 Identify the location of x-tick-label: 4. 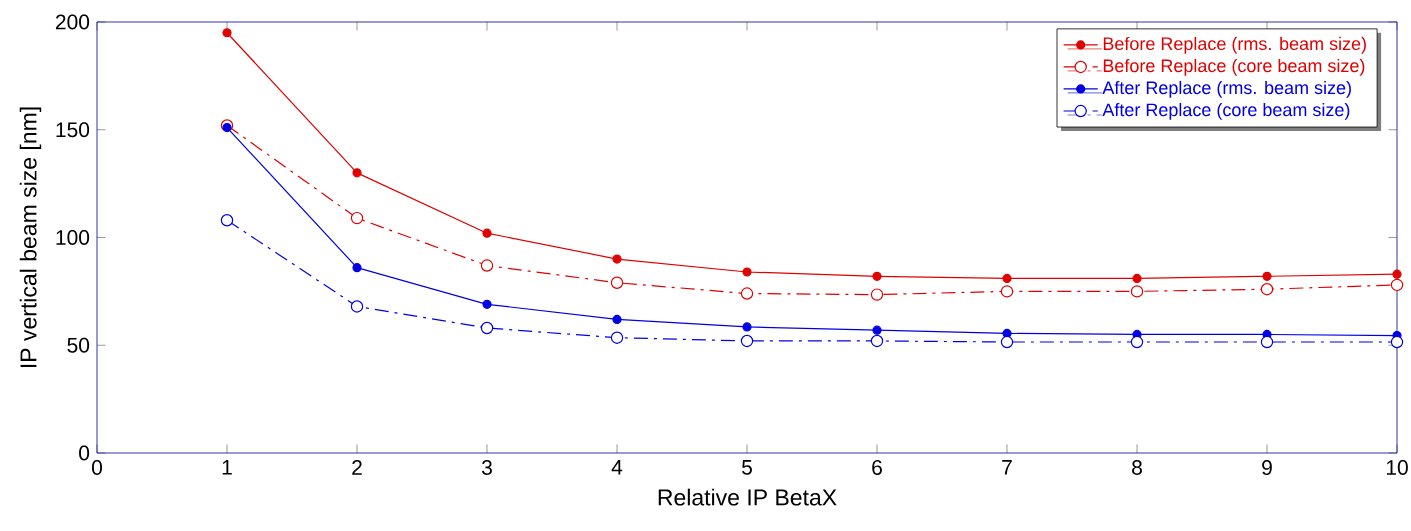
(617, 467).